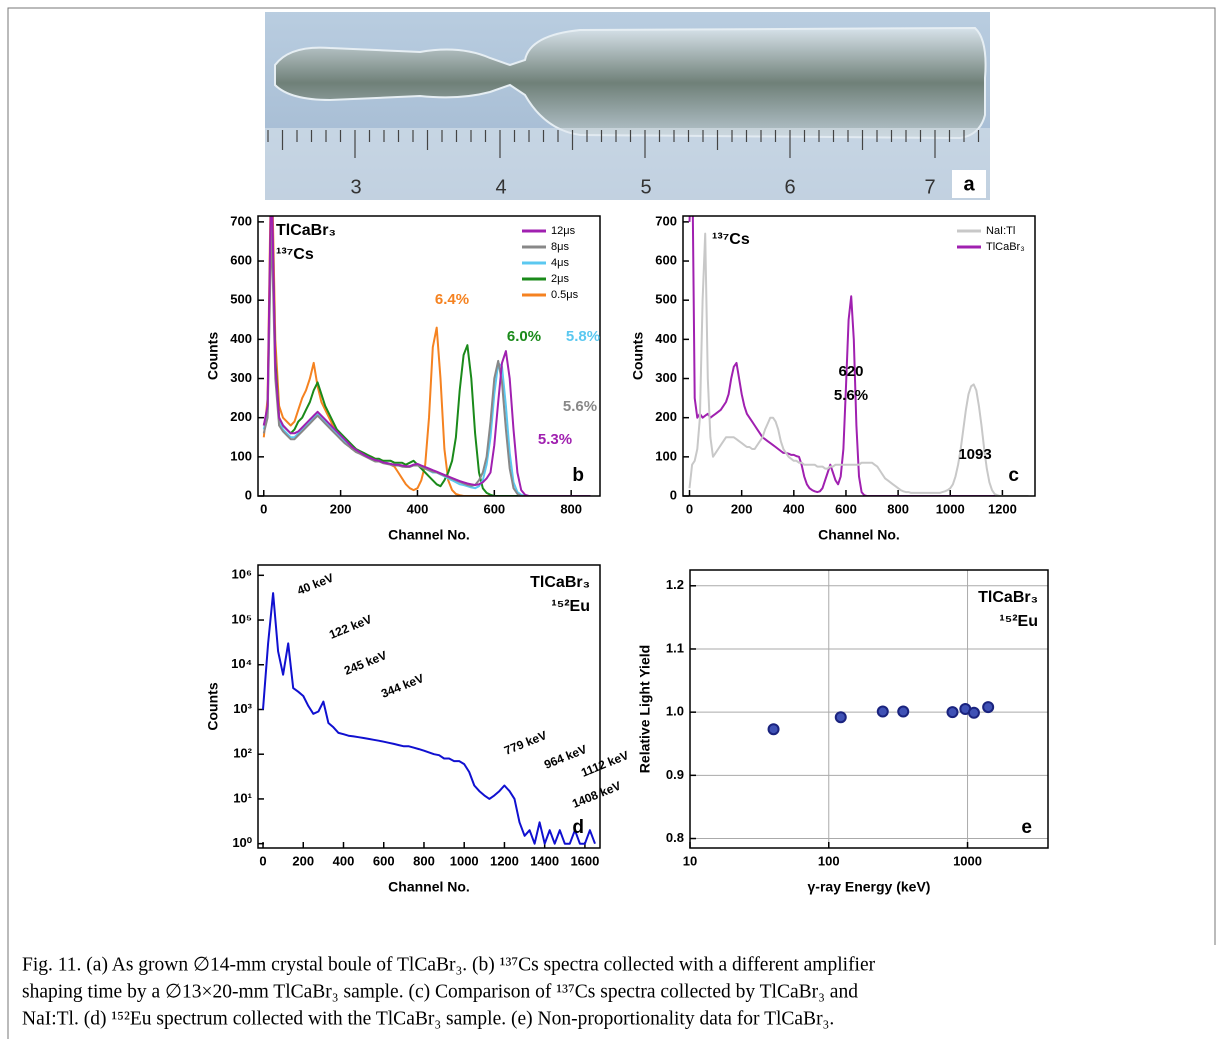 This screenshot has width=1225, height=1039. Describe the element at coordinates (350, 627) in the screenshot. I see `annotation: 122 keV` at that location.